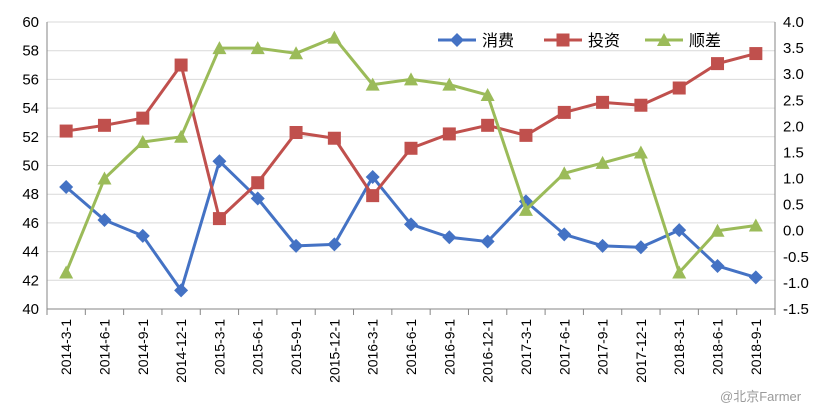 This screenshot has height=413, width=835. Describe the element at coordinates (296, 347) in the screenshot. I see `x-tick-label: 2015-9-1` at that location.